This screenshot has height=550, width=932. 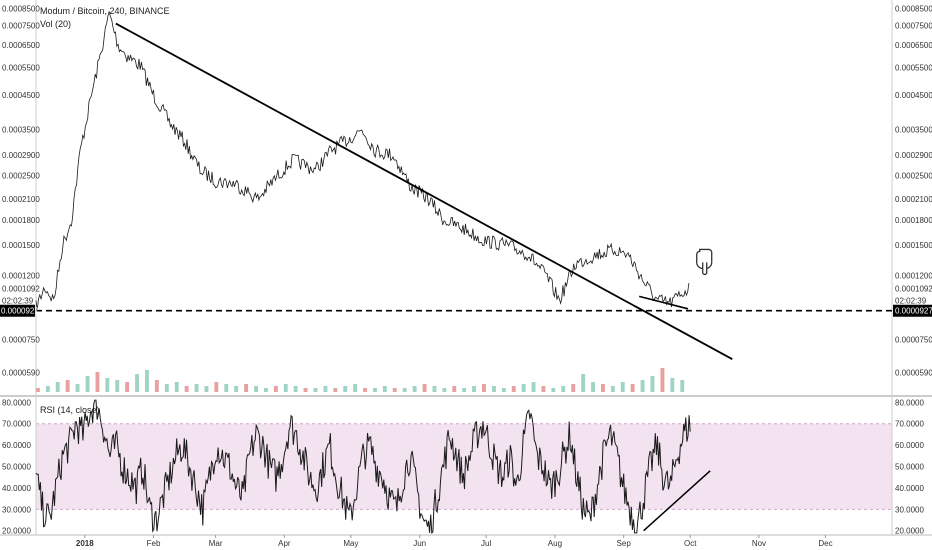 I want to click on price-tick-label-left: 0.0006500, so click(x=21, y=45).